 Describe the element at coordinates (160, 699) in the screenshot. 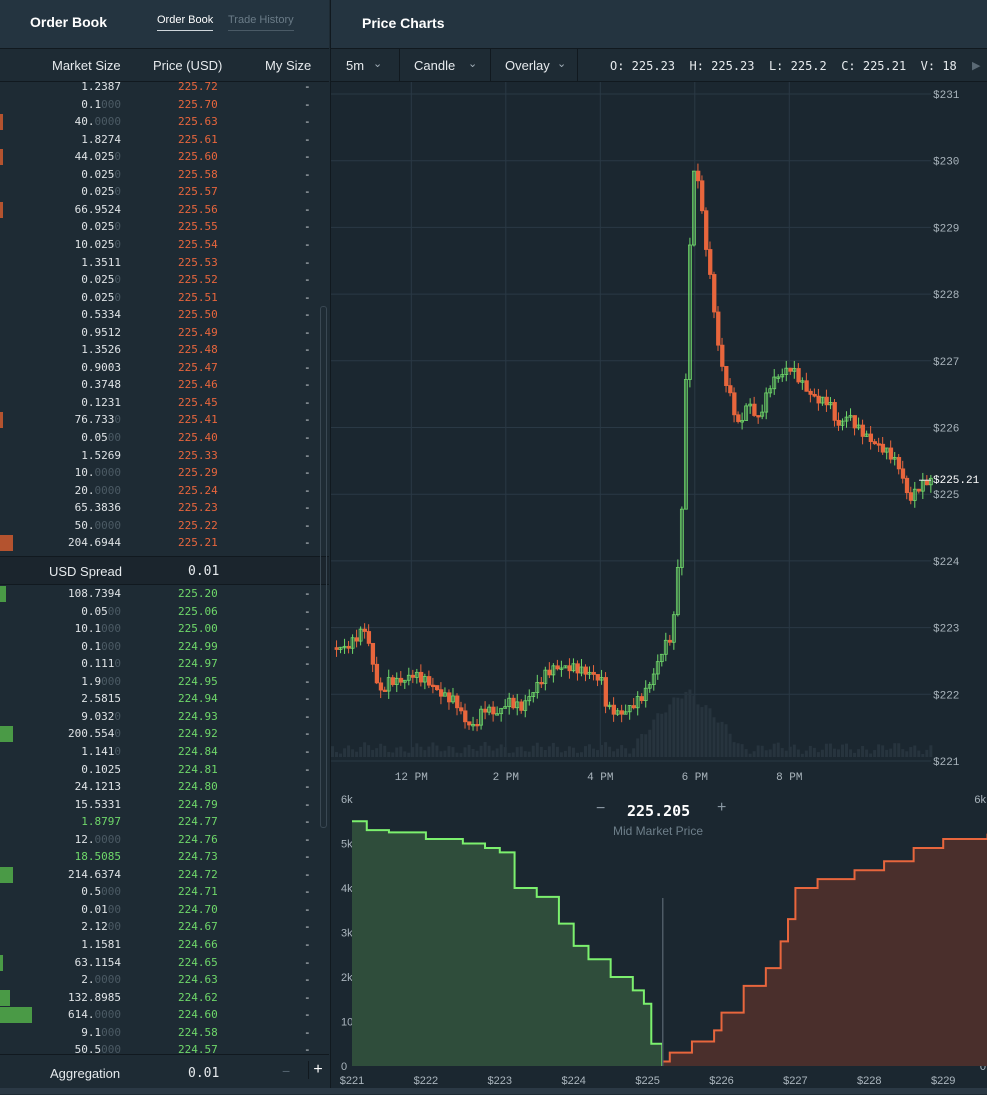

I see `bid-row: 2.5815 224.94 -` at that location.